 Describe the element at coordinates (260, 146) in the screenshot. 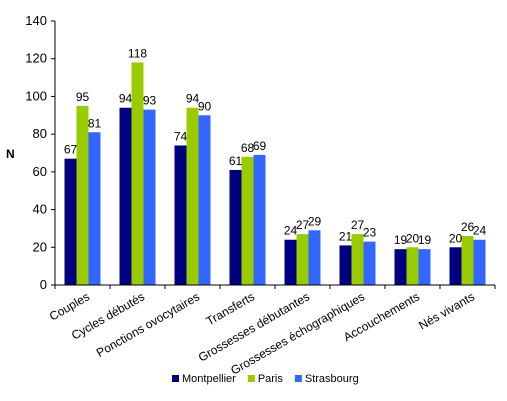

I see `data-label: 69` at that location.